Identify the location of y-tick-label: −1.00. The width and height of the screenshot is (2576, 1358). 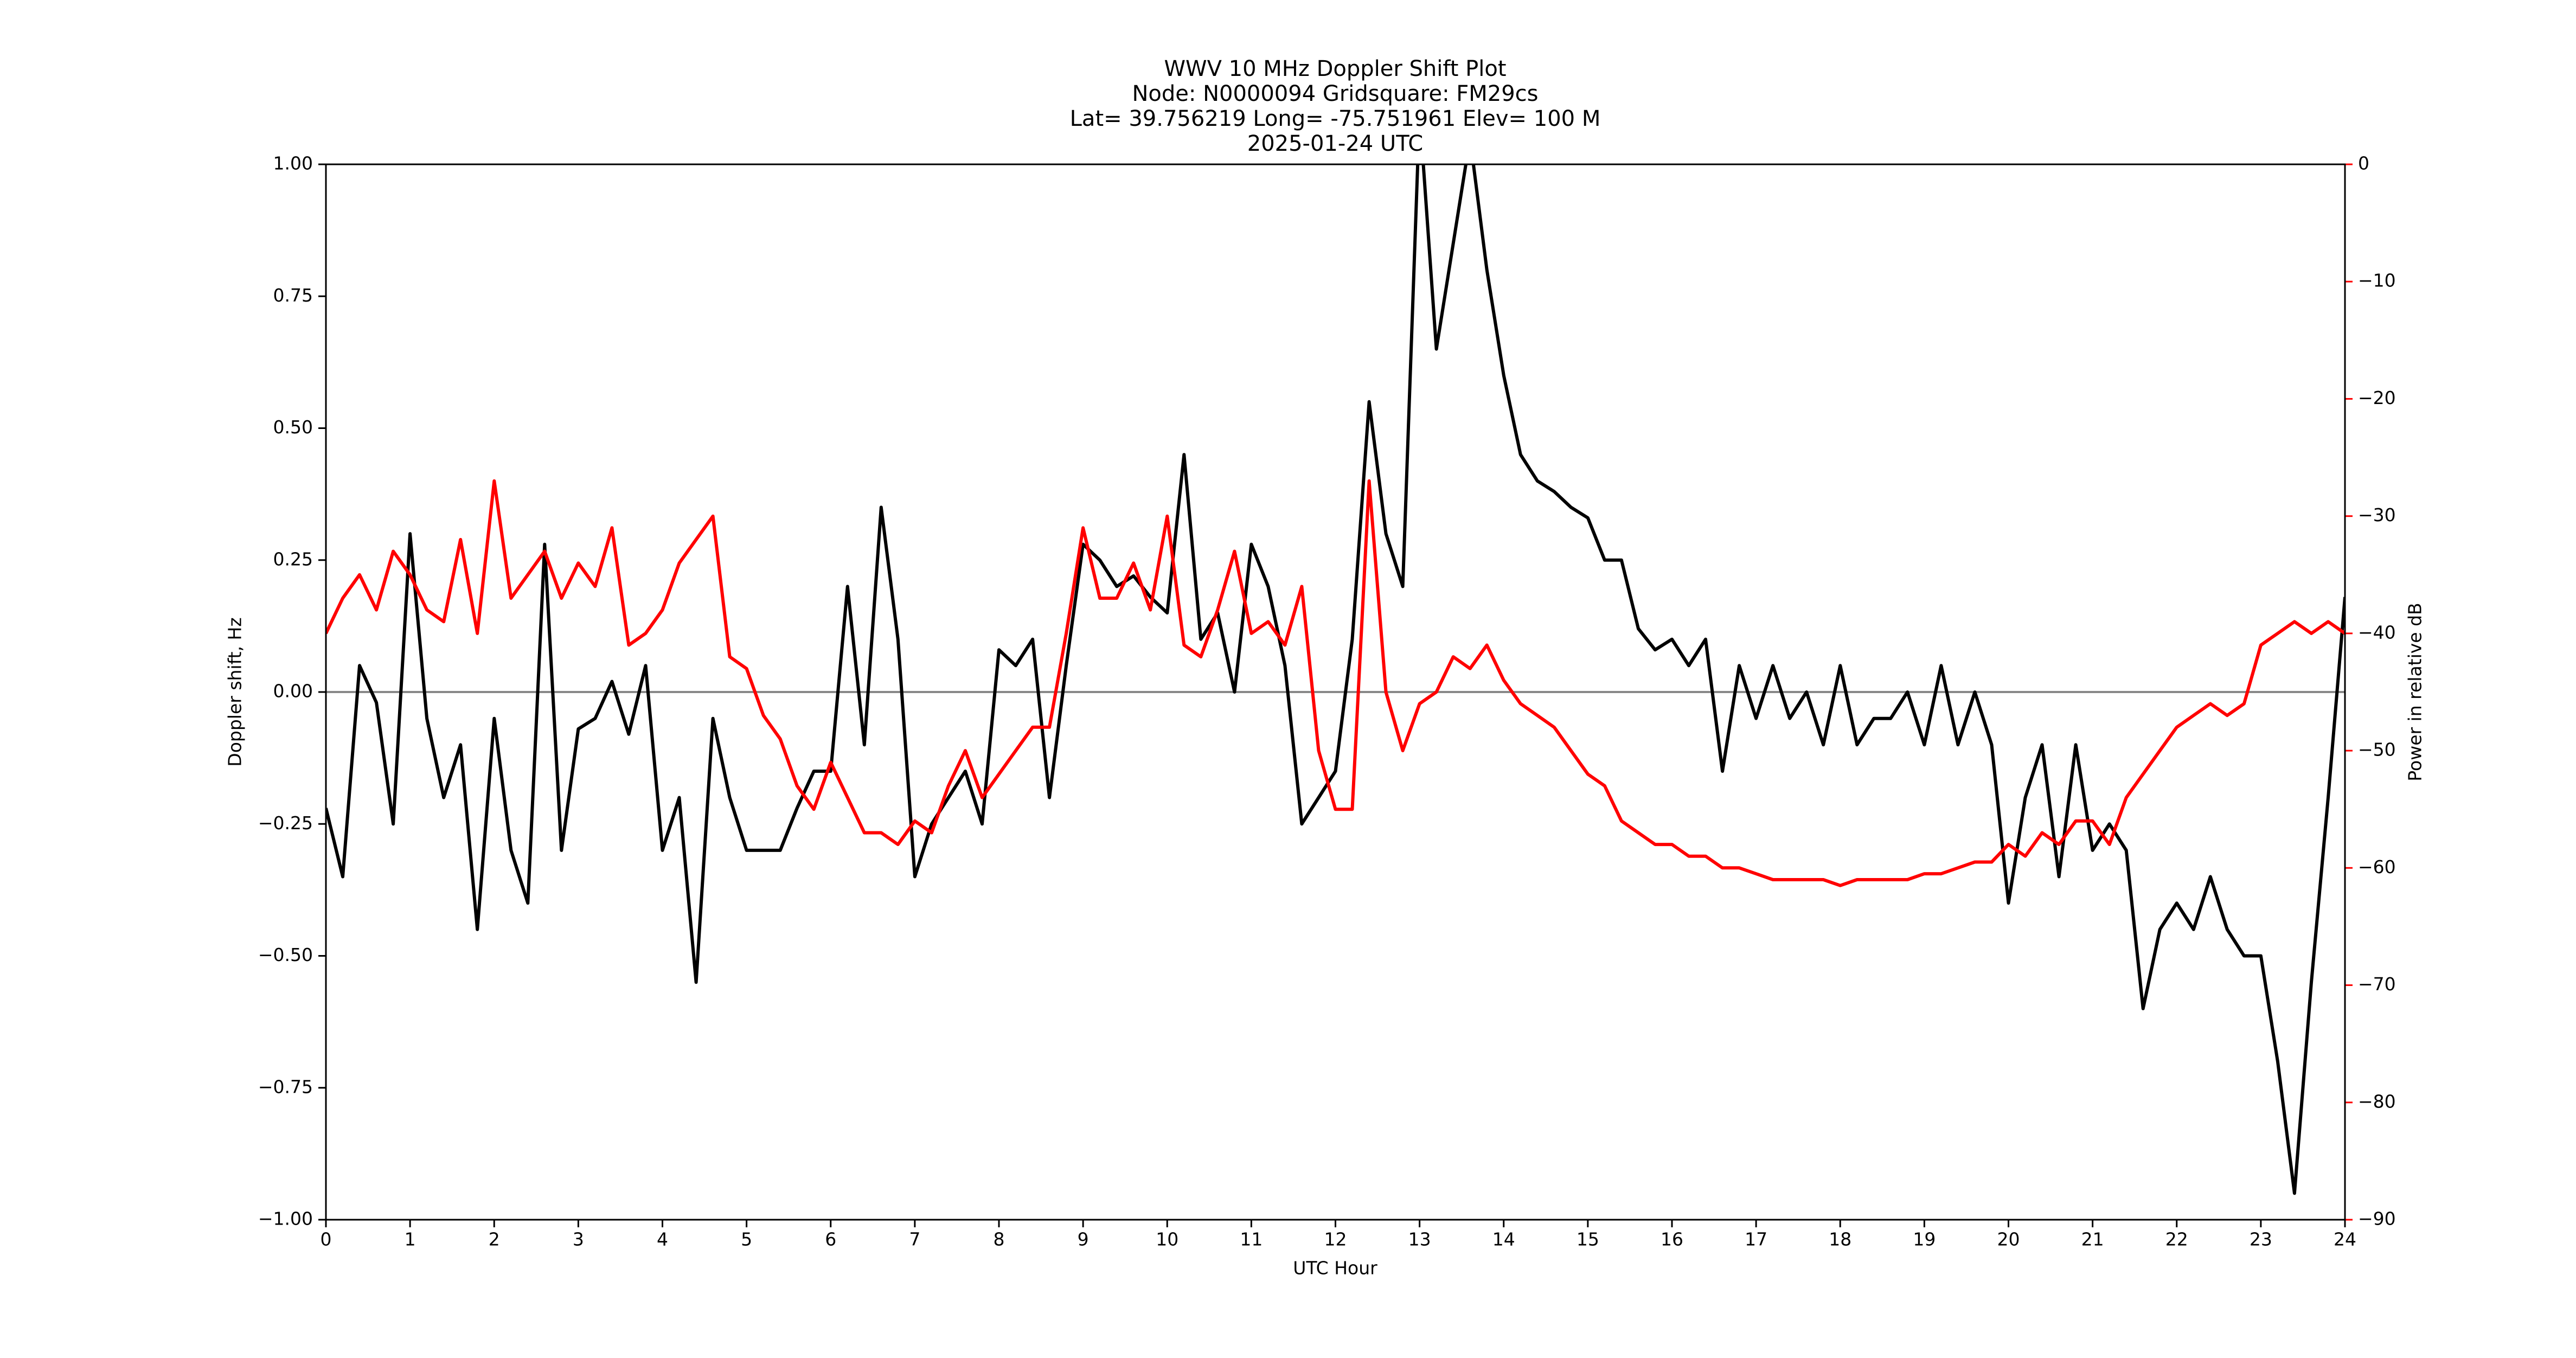
(285, 1218).